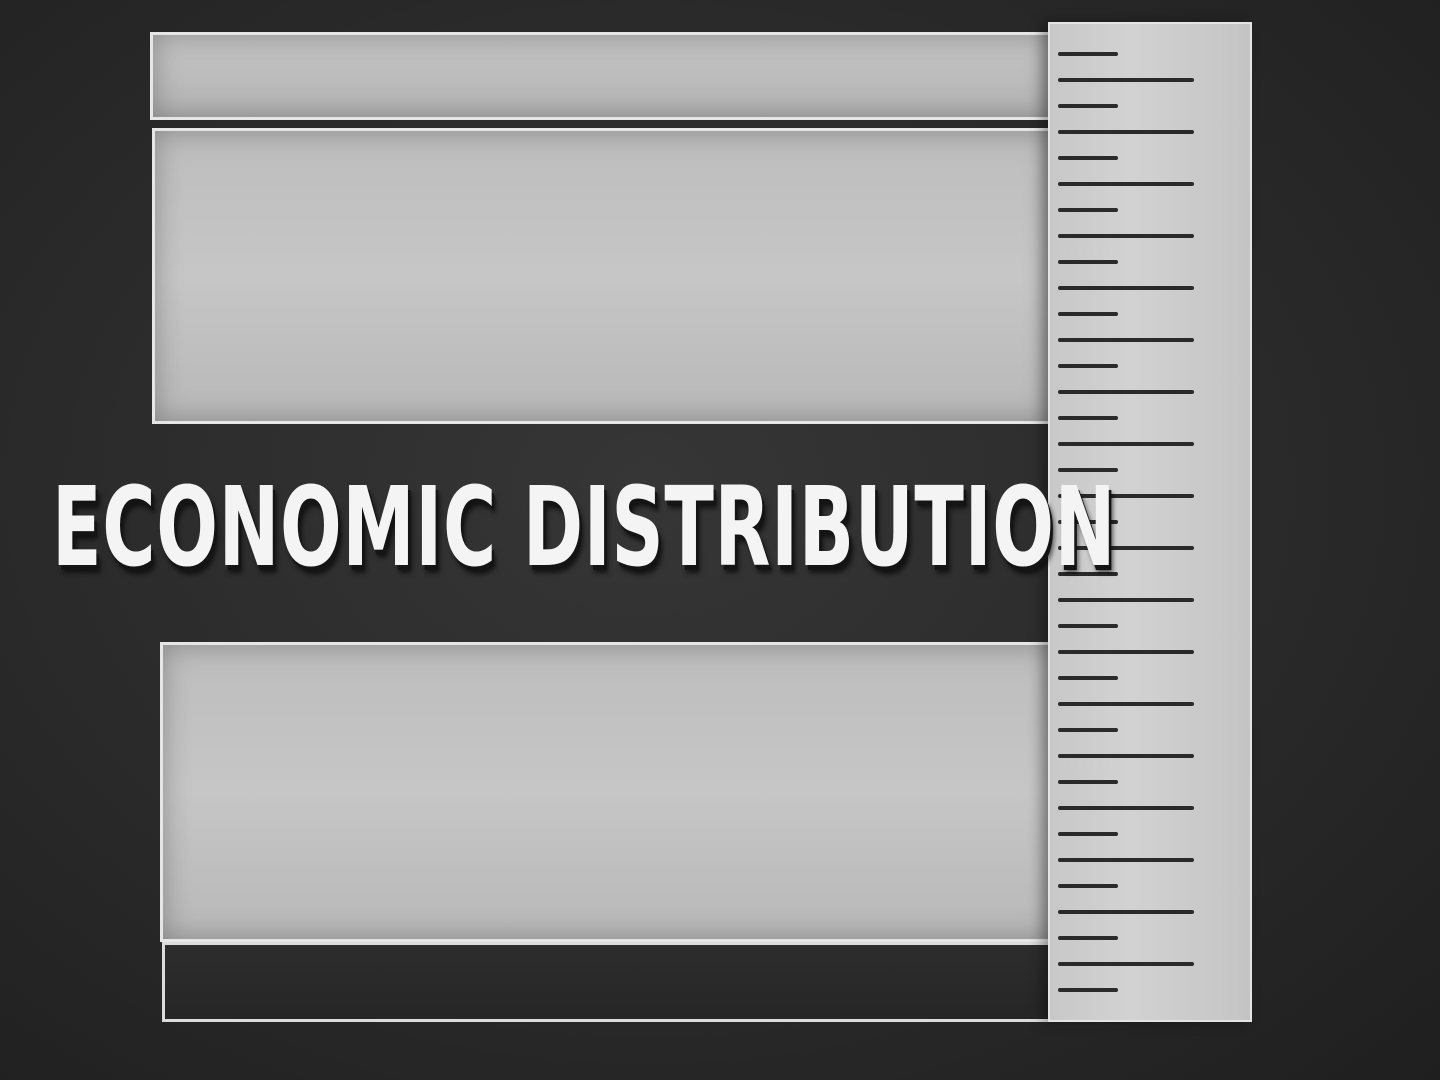 The image size is (1440, 1080). Describe the element at coordinates (602, 76) in the screenshot. I see `top-strip-panel` at that location.